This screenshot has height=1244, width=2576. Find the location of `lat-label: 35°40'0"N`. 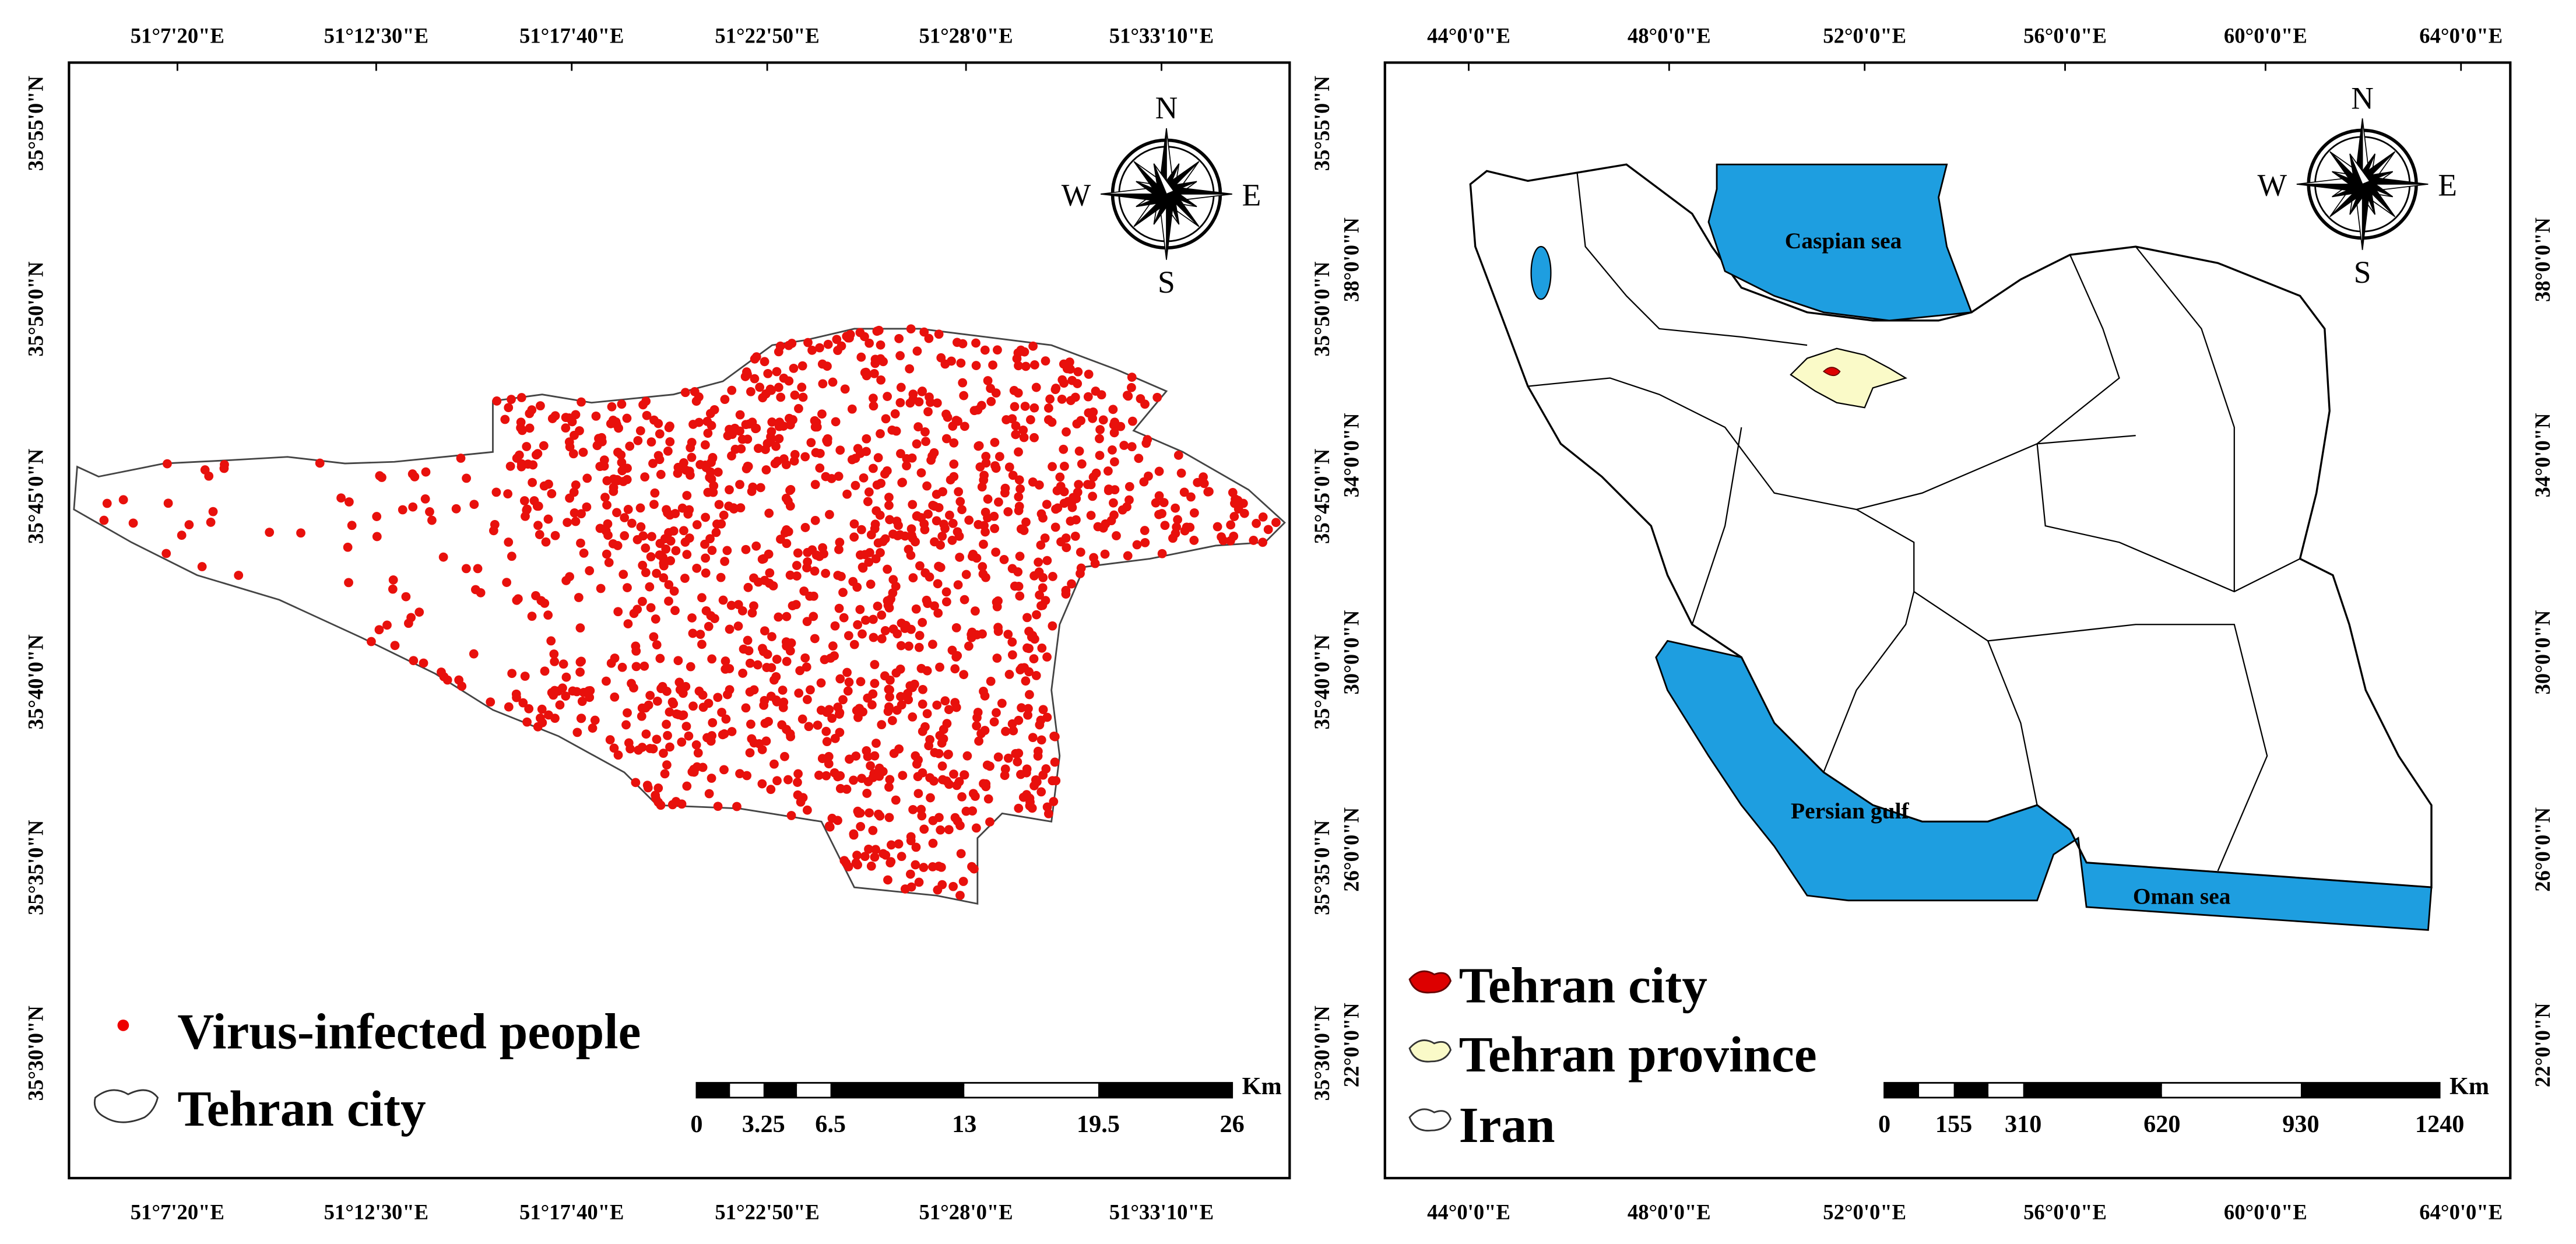

lat-label: 35°40'0"N is located at coordinates (1322, 681).